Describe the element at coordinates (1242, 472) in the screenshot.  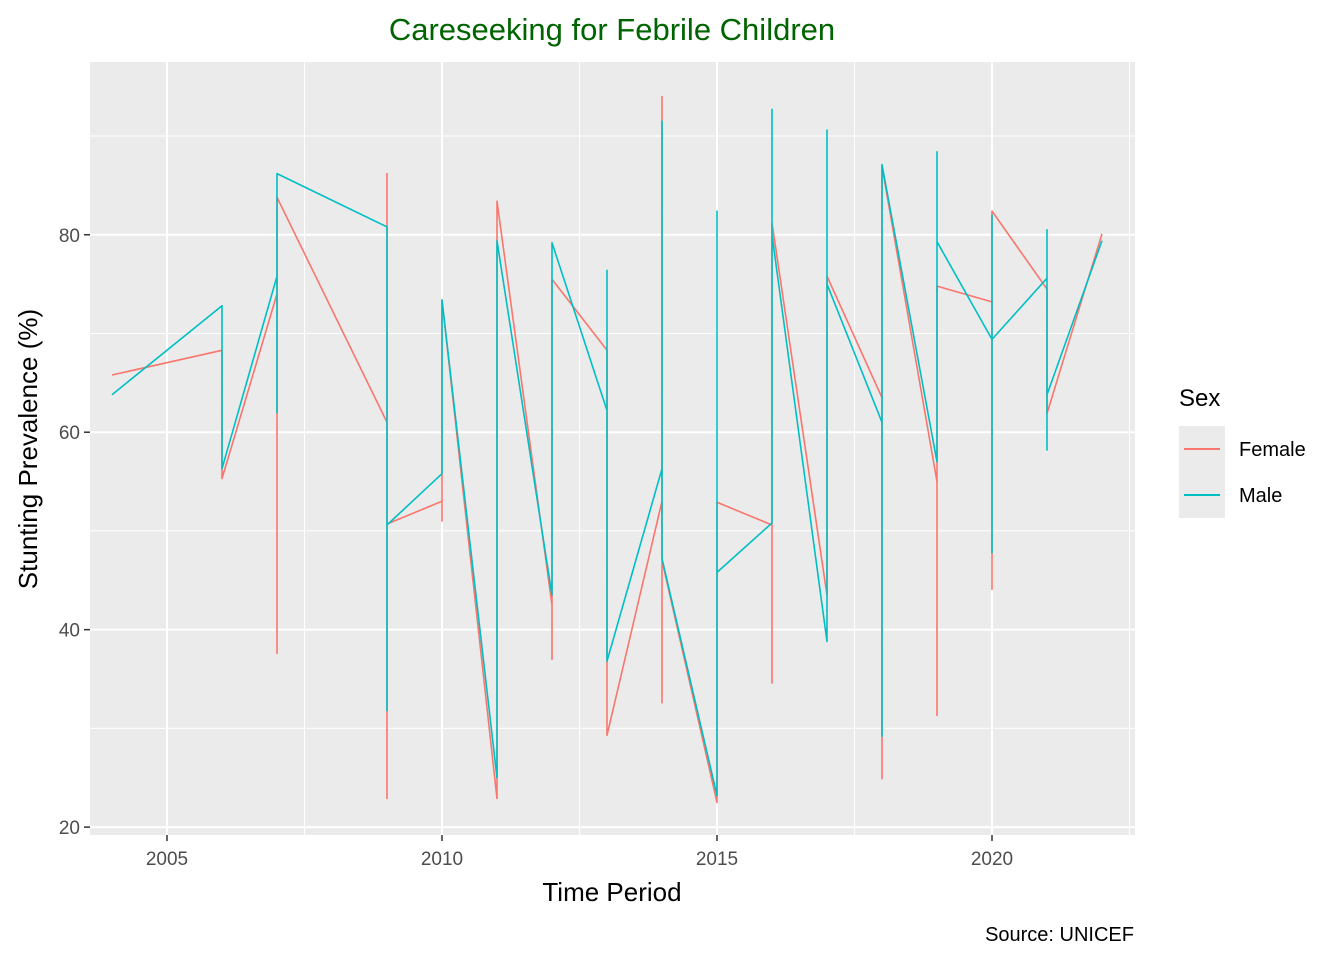
I see `legend-items: Female Male` at that location.